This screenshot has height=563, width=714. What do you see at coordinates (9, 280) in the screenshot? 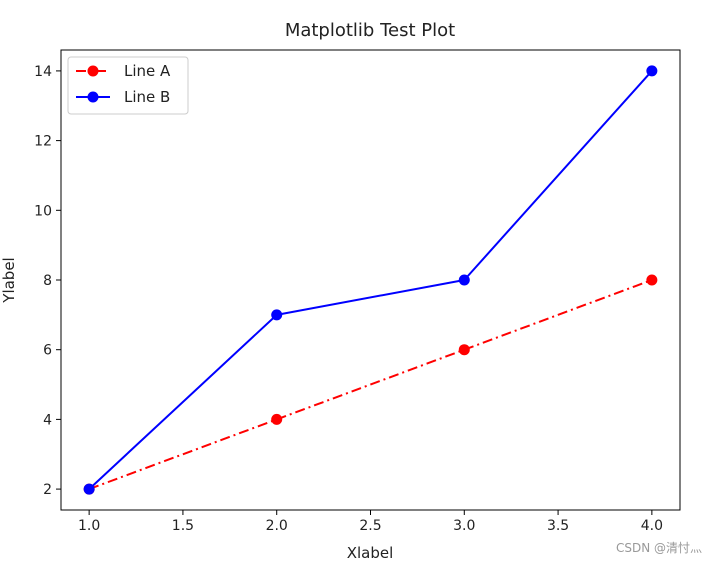
I see `y-axis-label: Ylabel` at bounding box center [9, 280].